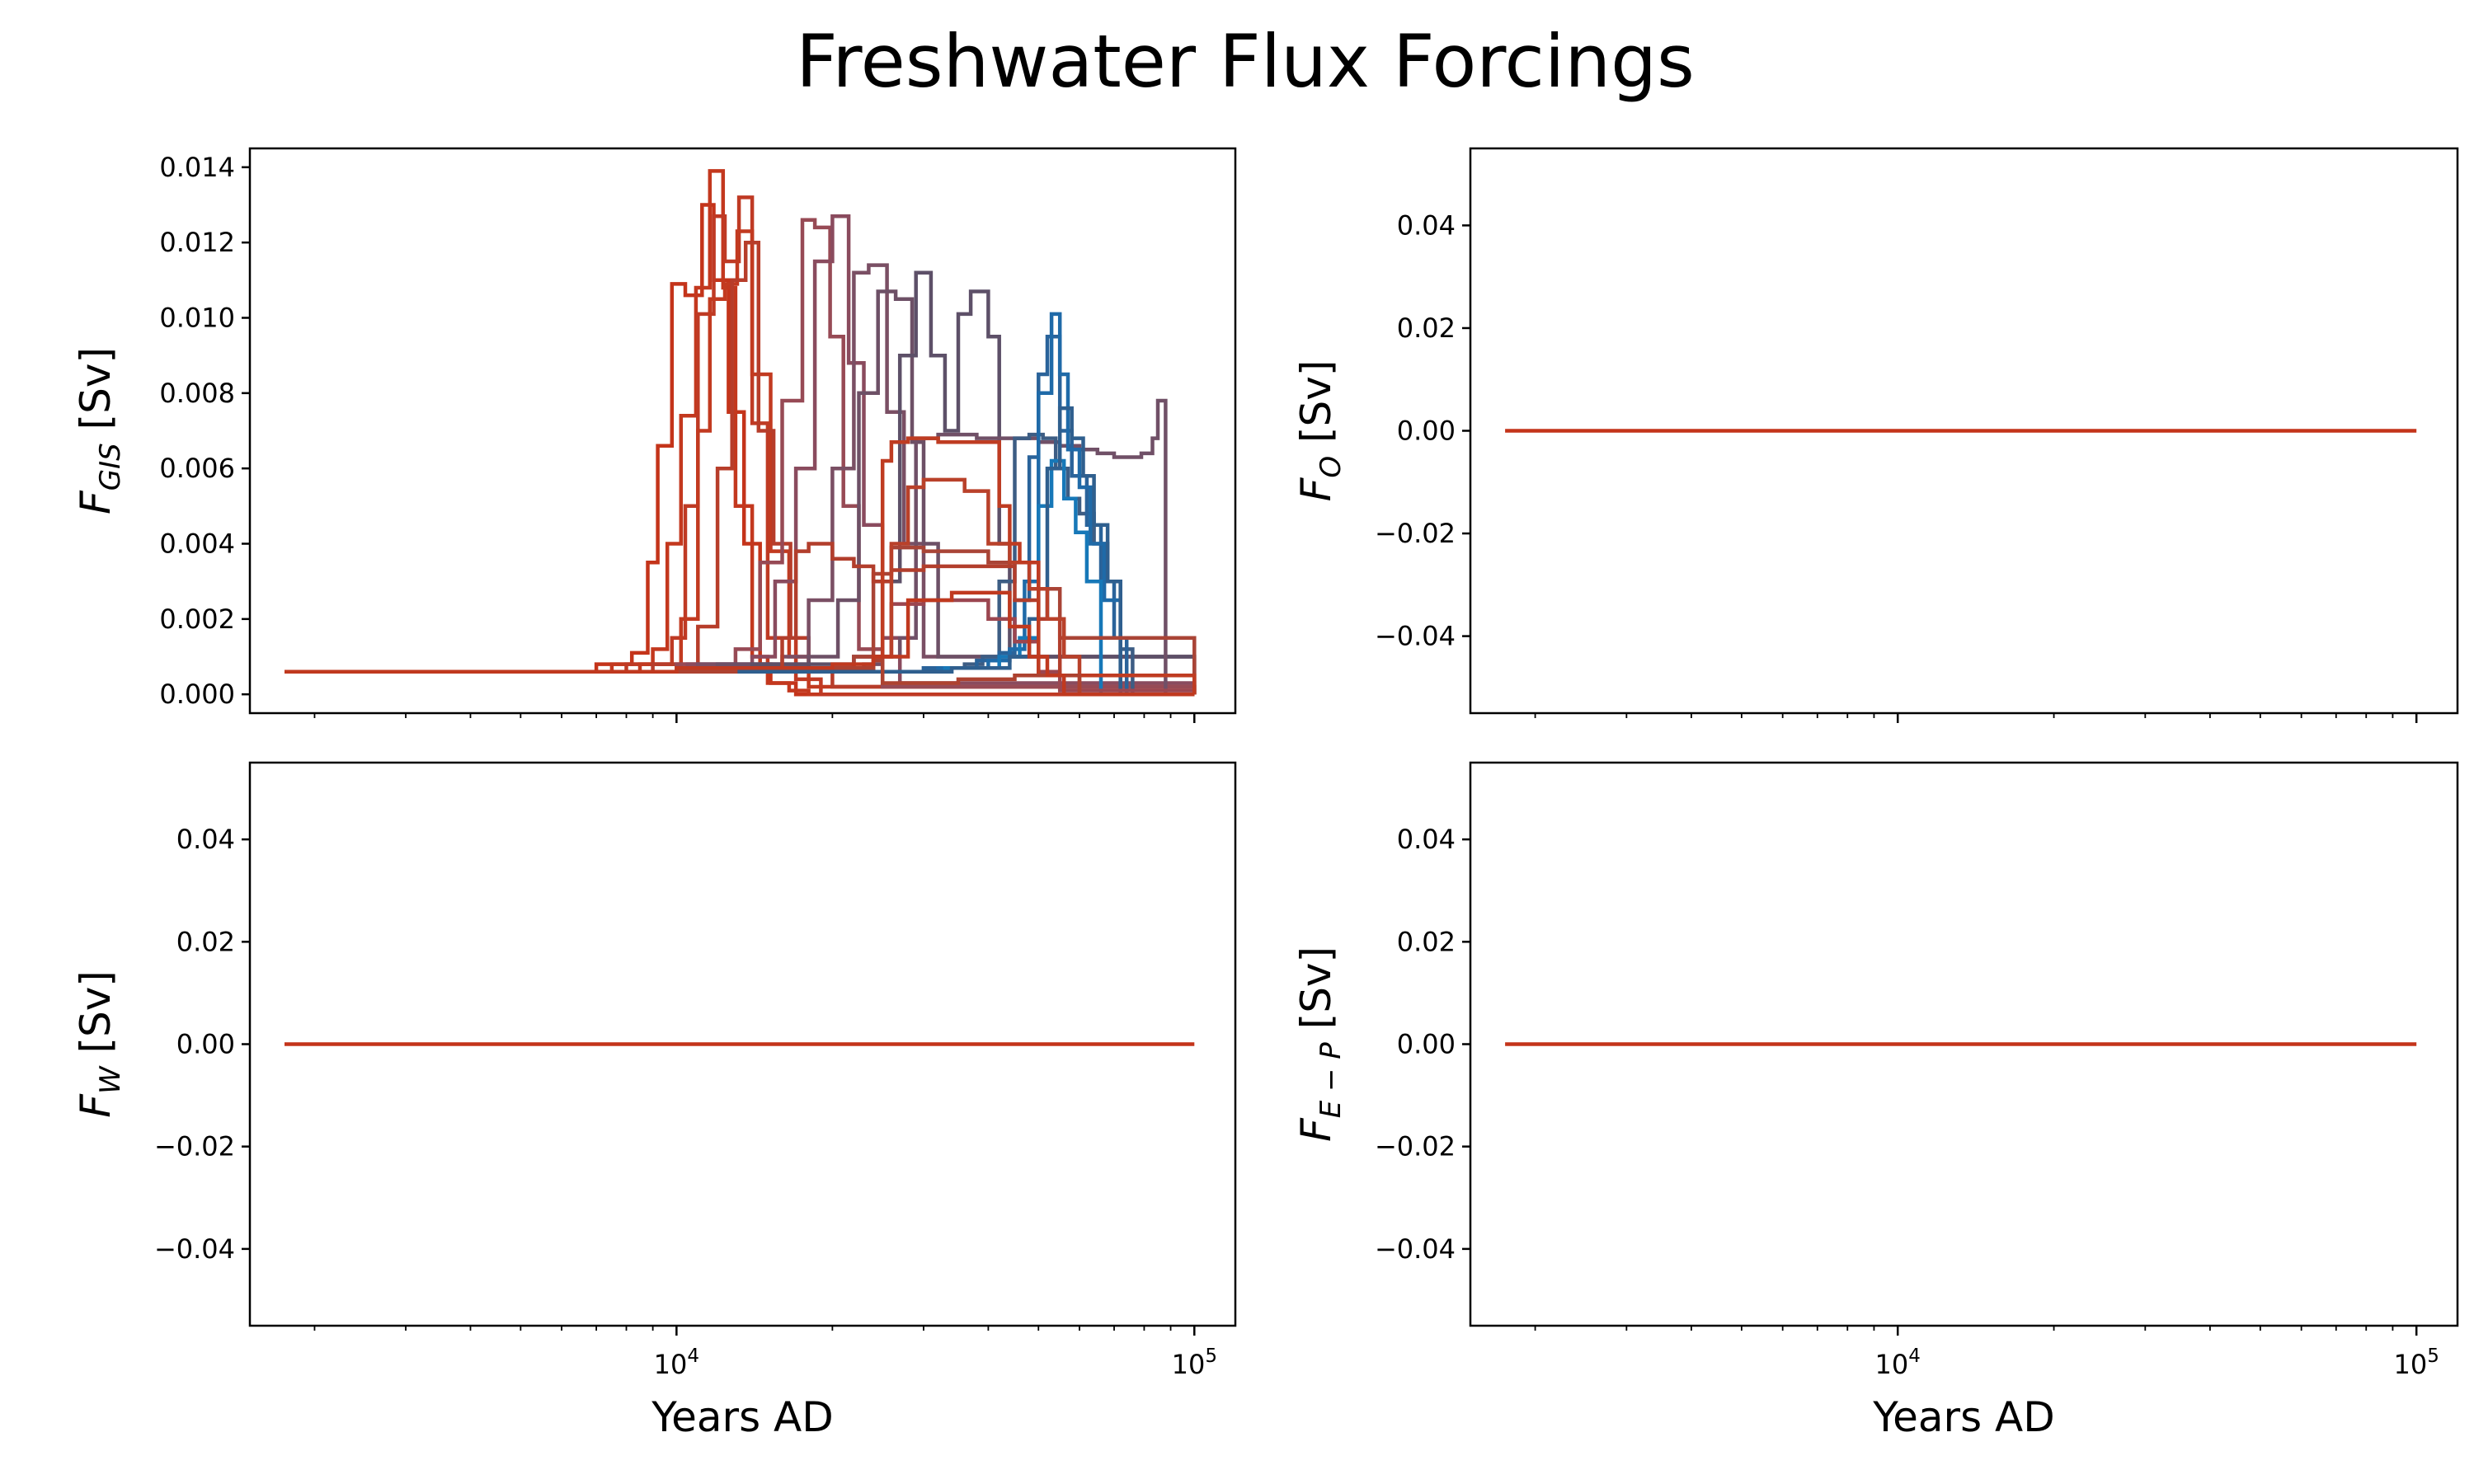 The height and width of the screenshot is (1484, 2474). Describe the element at coordinates (197, 393) in the screenshot. I see `y-tick-label: 0.008` at that location.